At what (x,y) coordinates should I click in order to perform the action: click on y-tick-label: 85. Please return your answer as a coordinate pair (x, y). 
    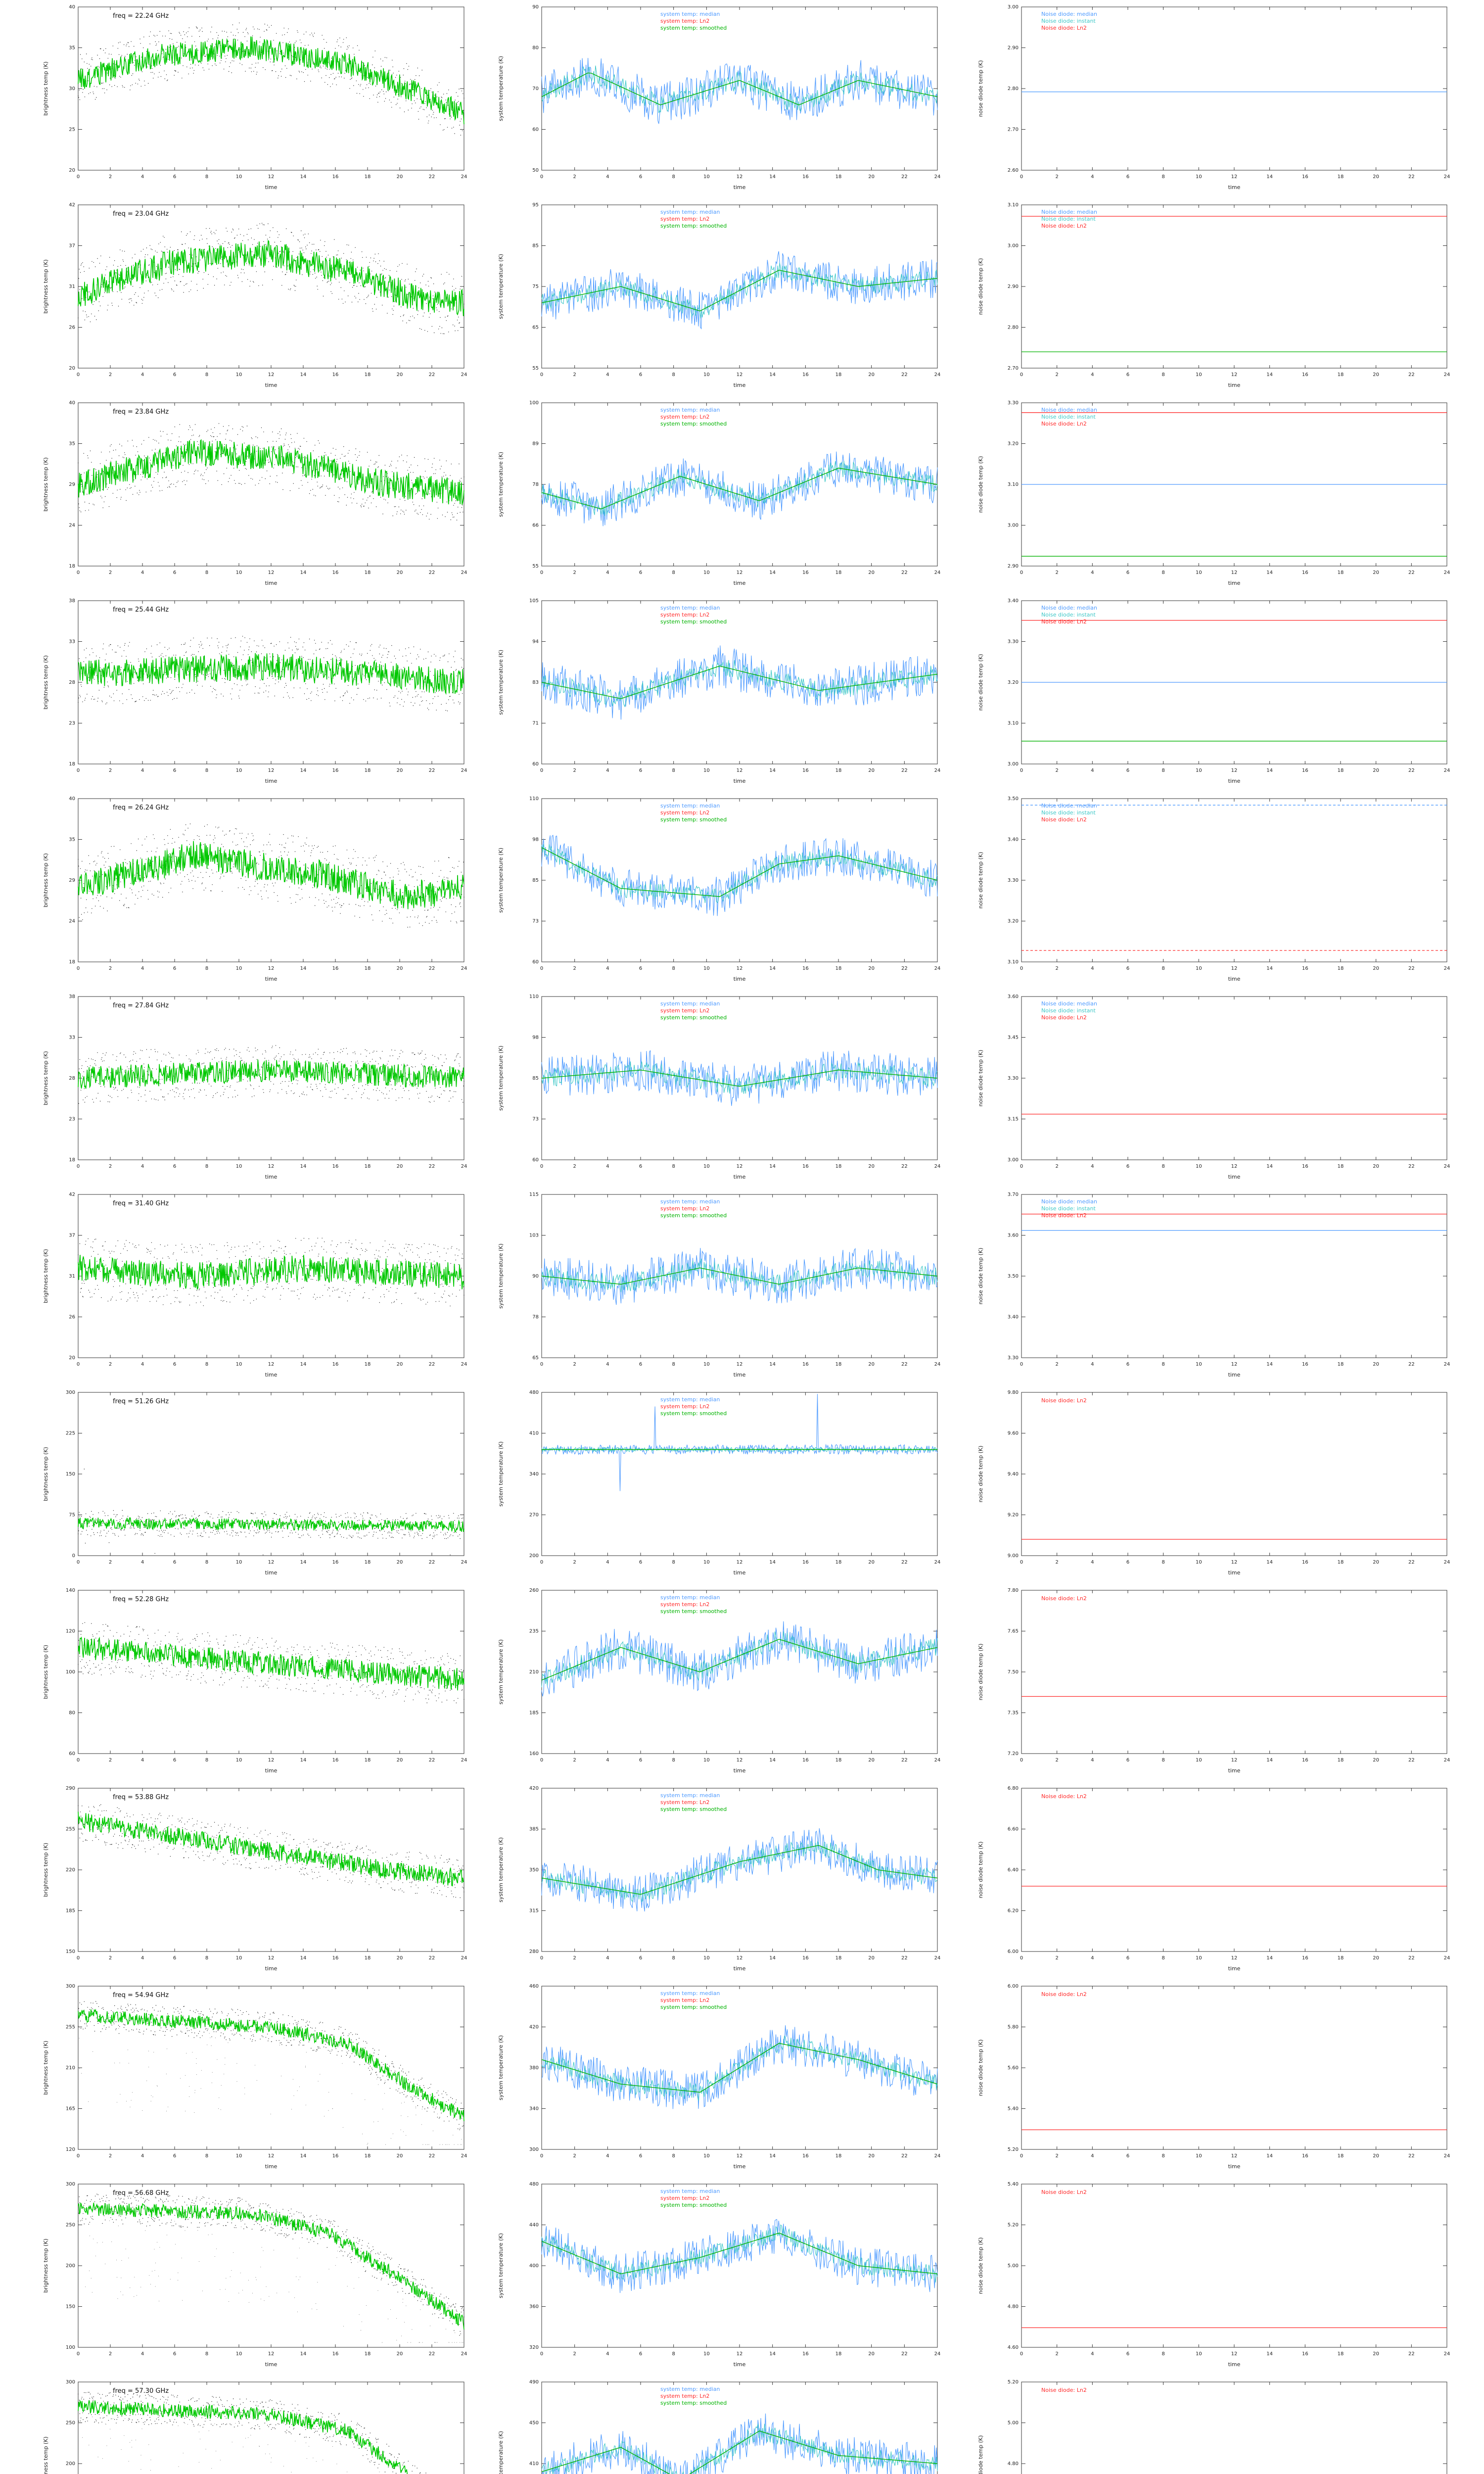
    Looking at the image, I should click on (535, 246).